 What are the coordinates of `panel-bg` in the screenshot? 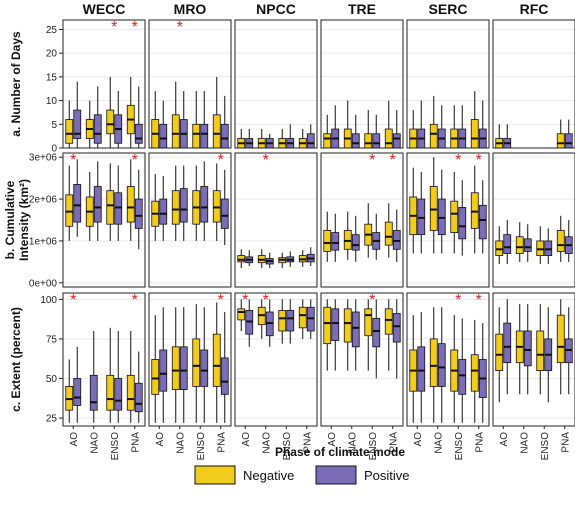 It's located at (534, 220).